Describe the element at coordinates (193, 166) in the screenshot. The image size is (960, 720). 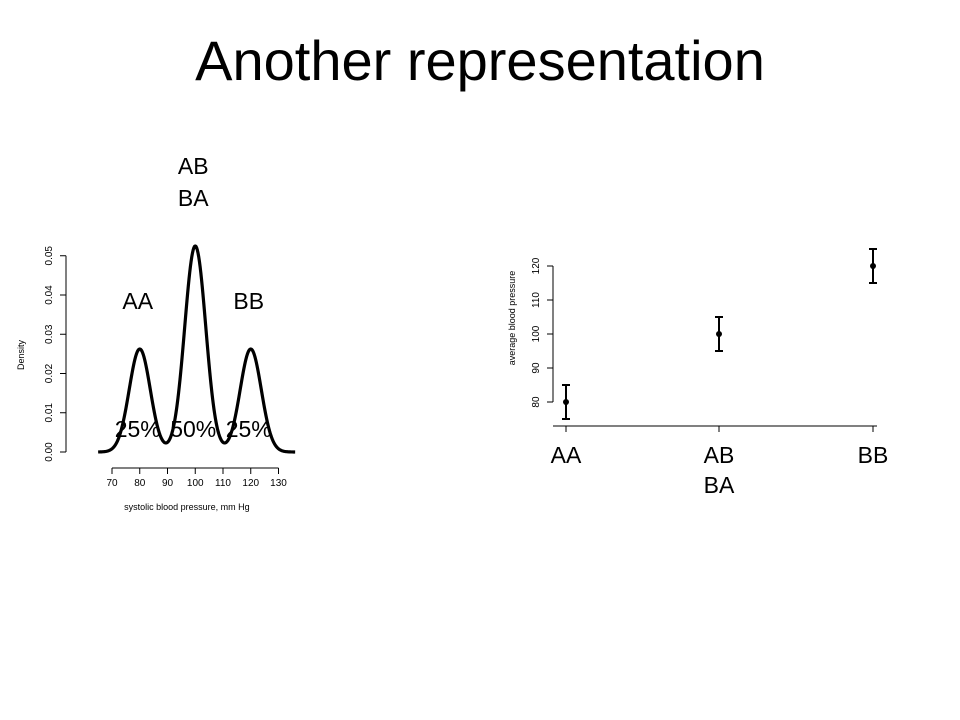
I see `genotype-label: AB` at that location.